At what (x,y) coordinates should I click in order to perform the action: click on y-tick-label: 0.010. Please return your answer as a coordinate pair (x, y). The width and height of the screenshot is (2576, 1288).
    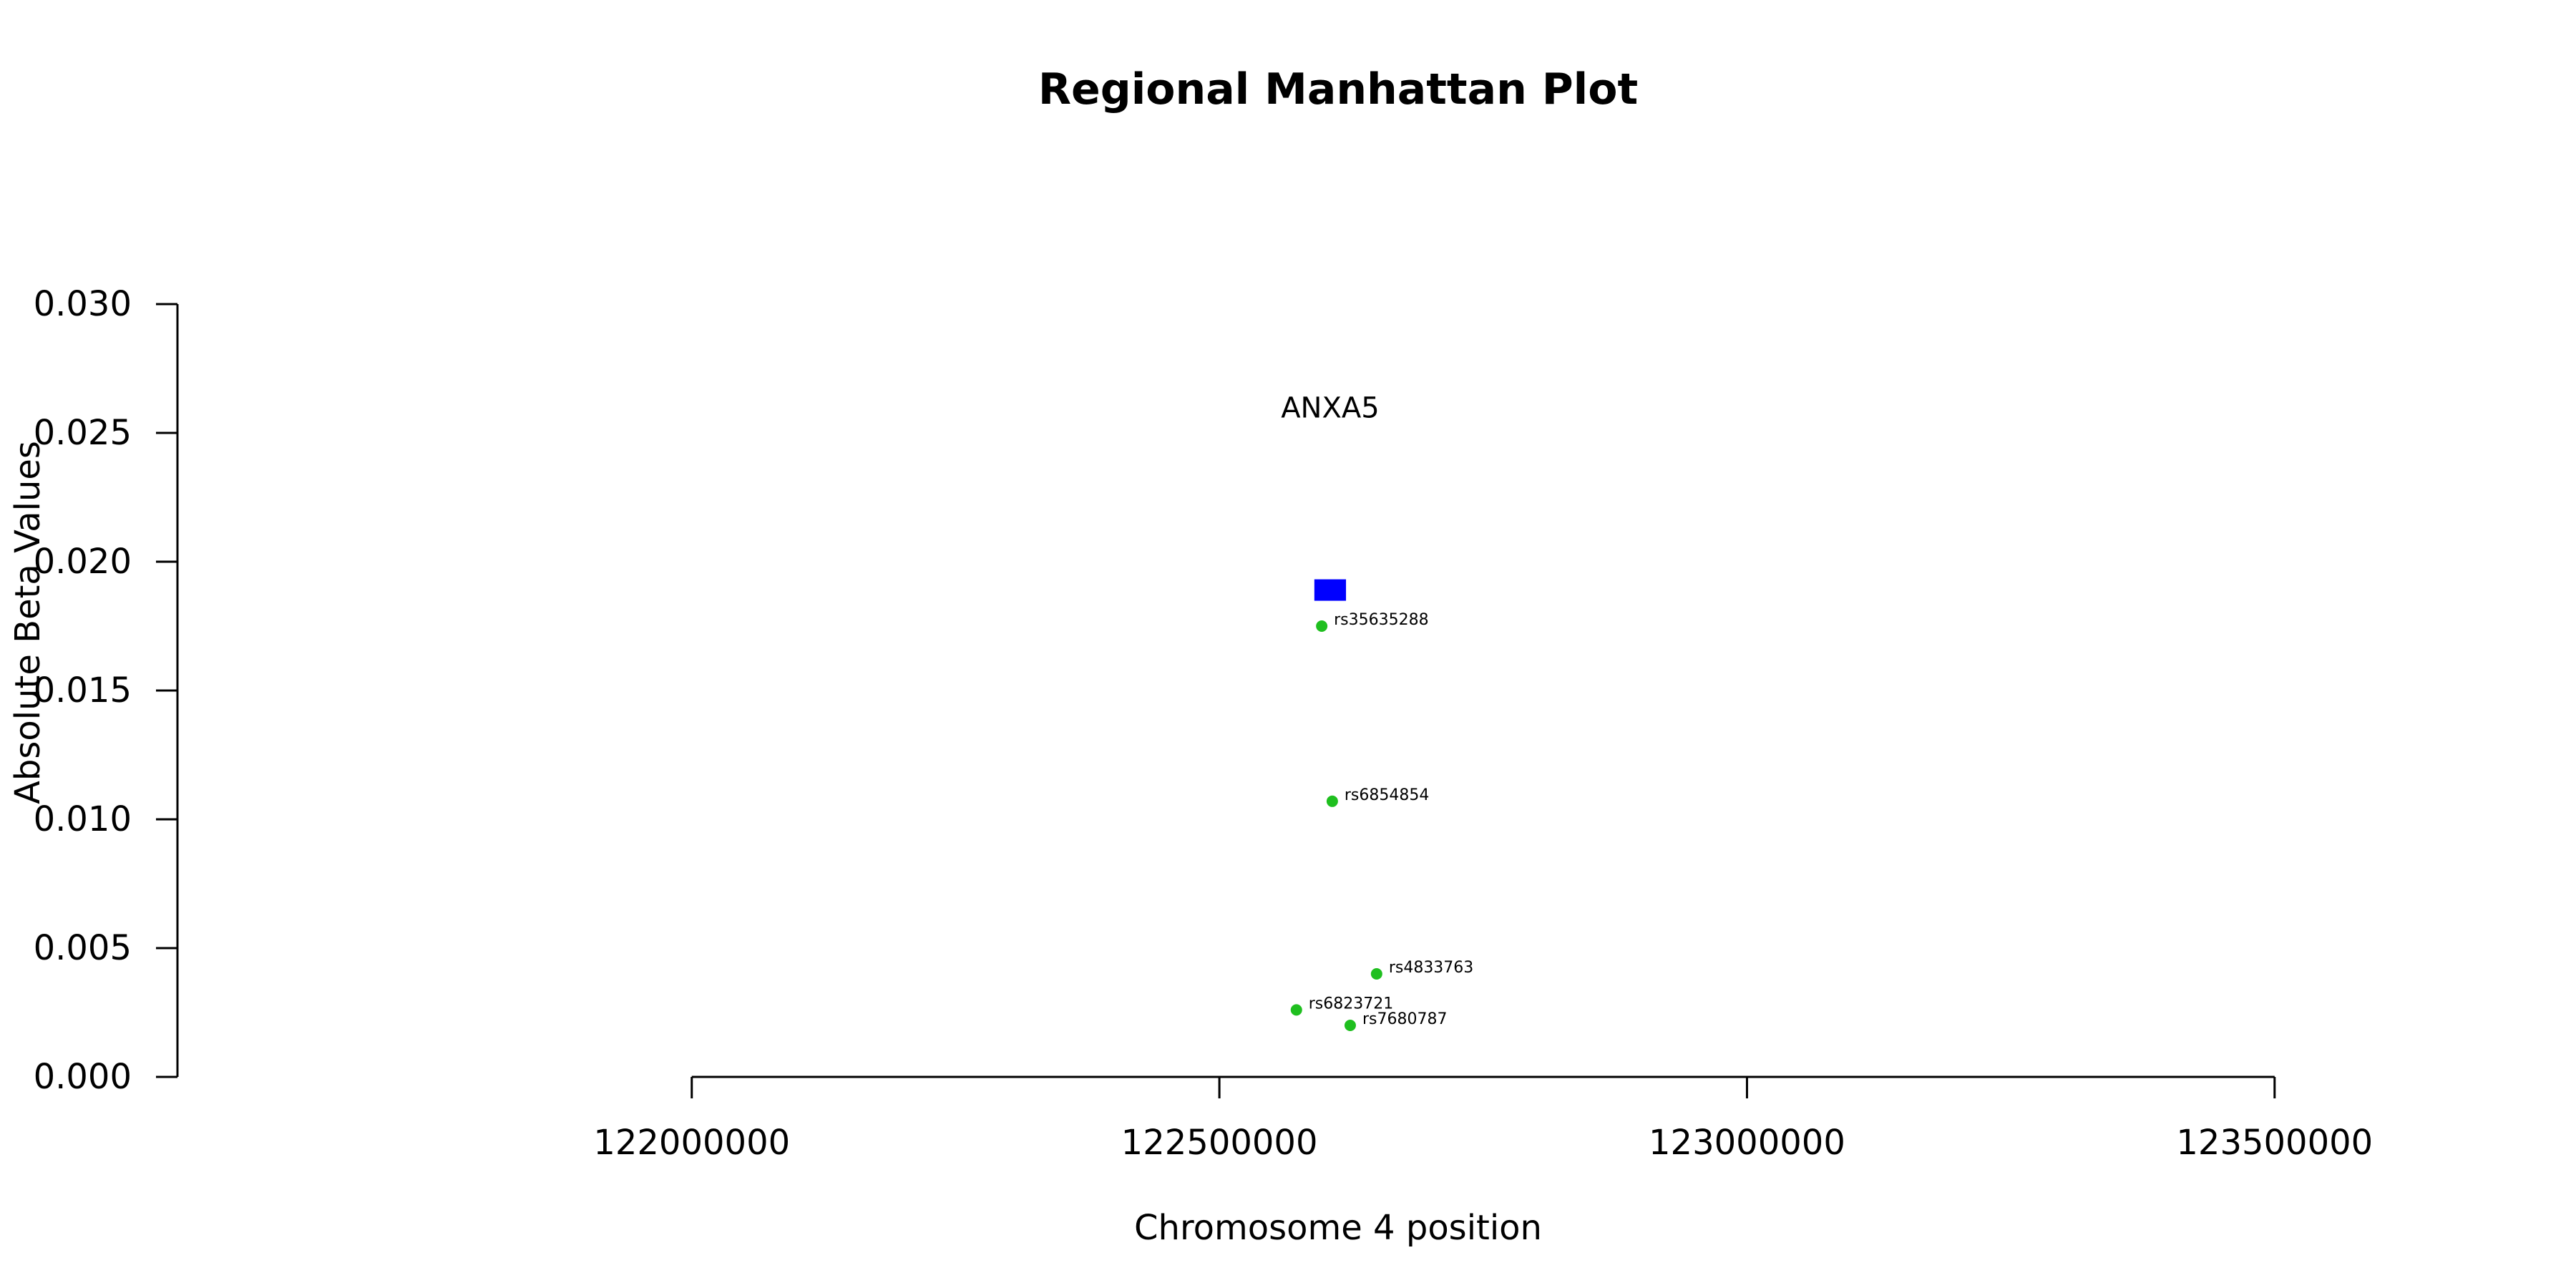
    Looking at the image, I should click on (83, 819).